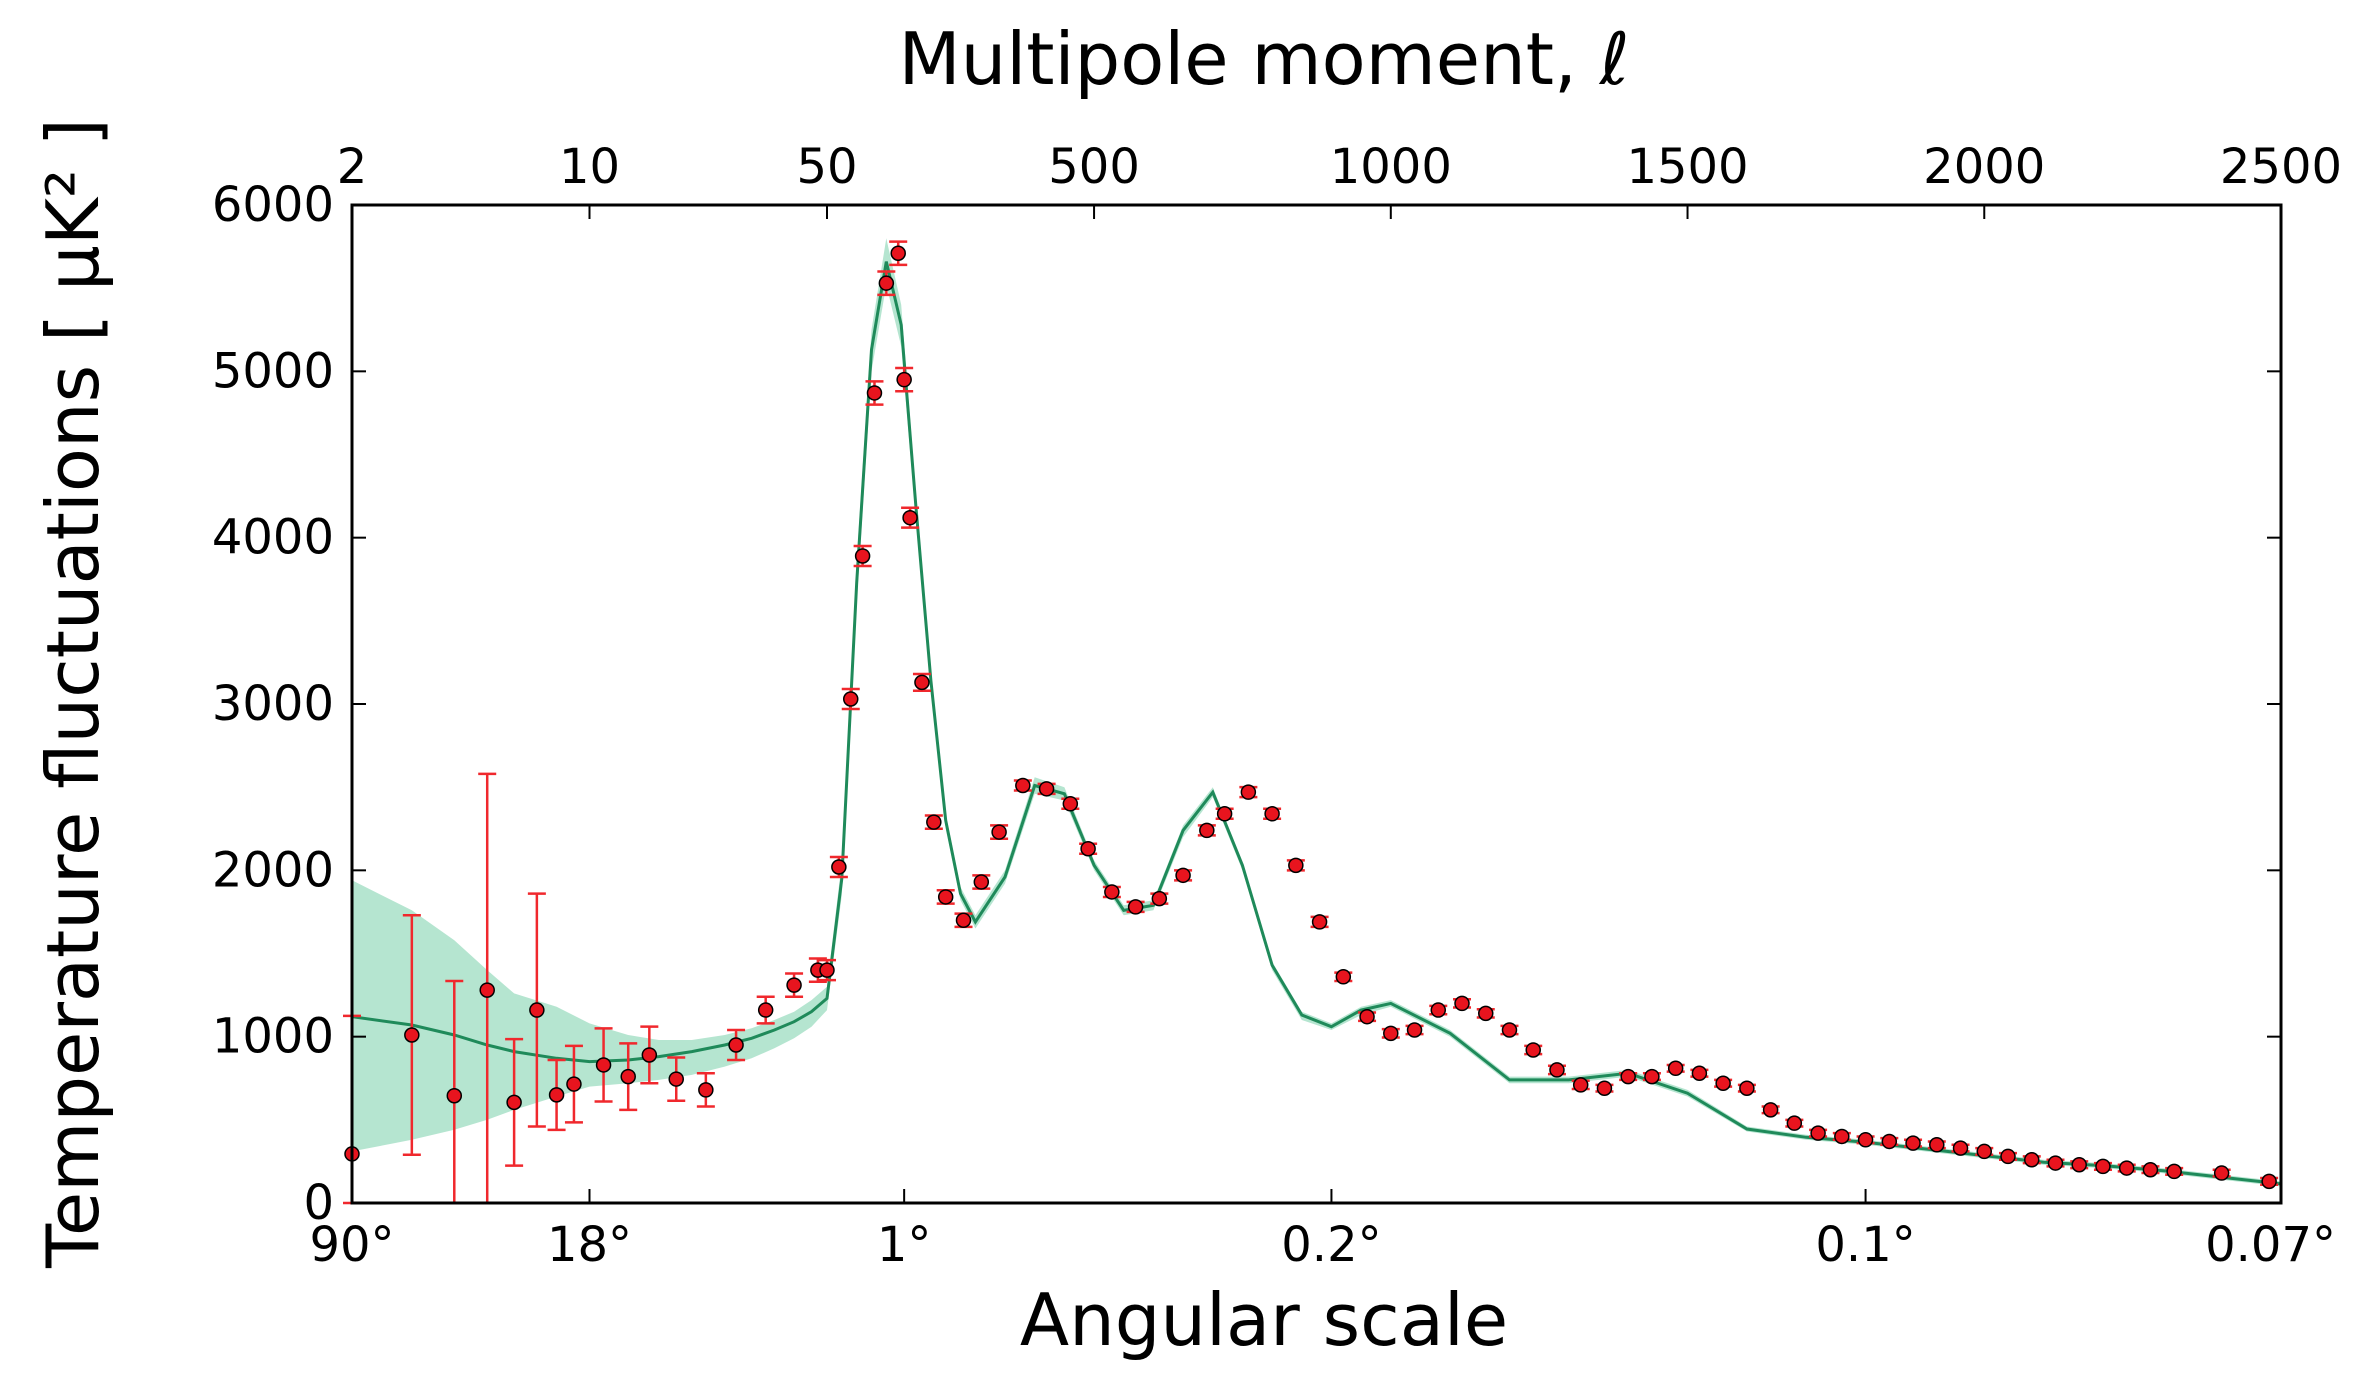 The height and width of the screenshot is (1378, 2357). Describe the element at coordinates (589, 167) in the screenshot. I see `top-tick-label: 10` at that location.